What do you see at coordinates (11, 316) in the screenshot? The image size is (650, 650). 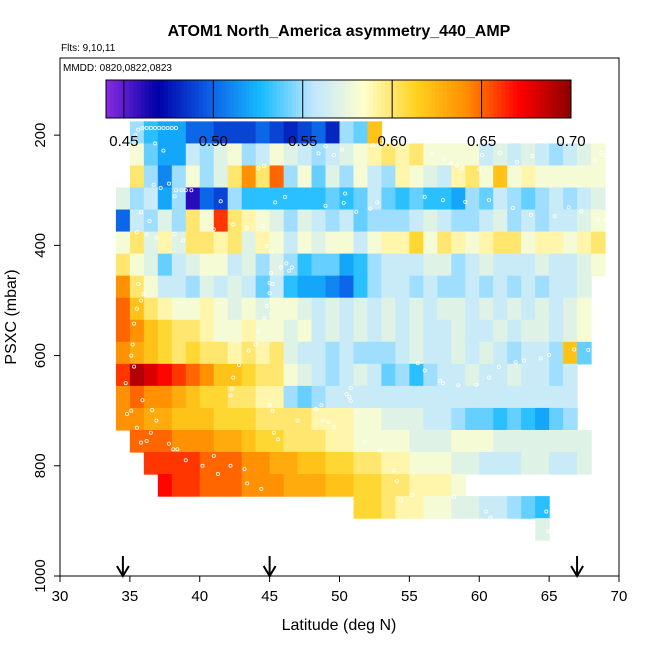 I see `y-axis-label: PSXC (mbar)` at bounding box center [11, 316].